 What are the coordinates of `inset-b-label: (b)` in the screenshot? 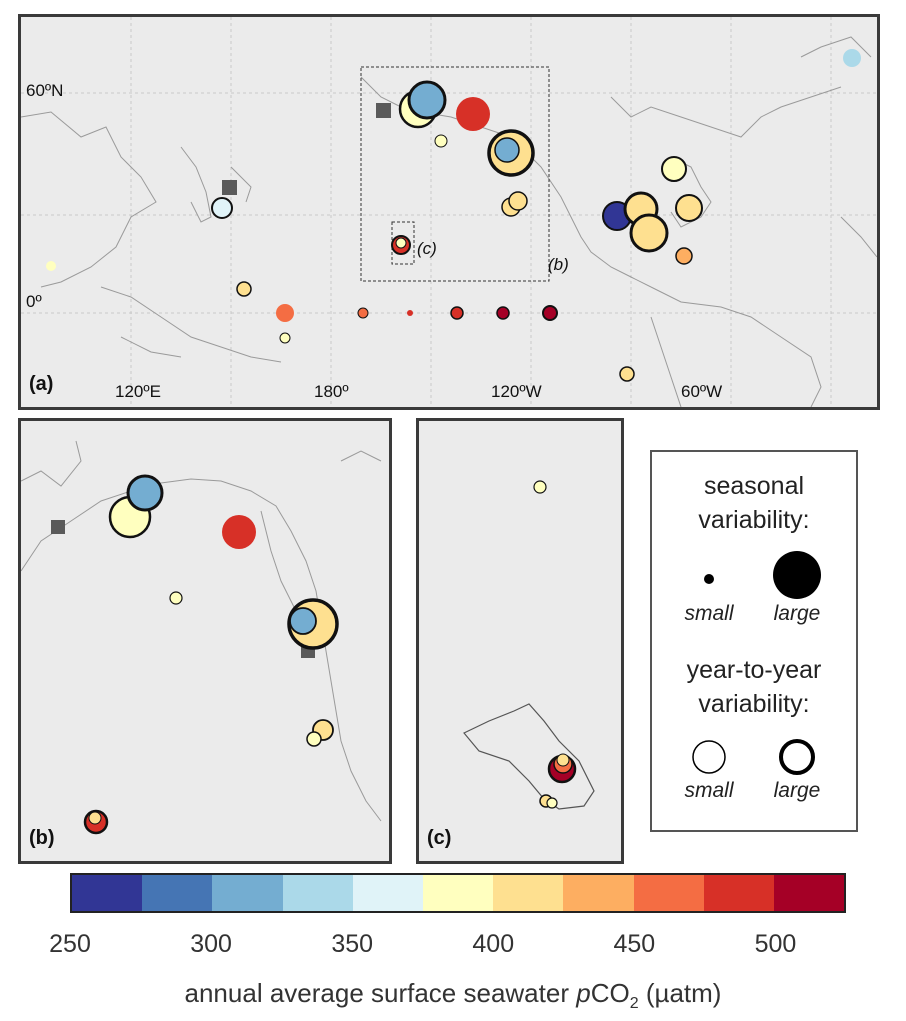 It's located at (558, 264).